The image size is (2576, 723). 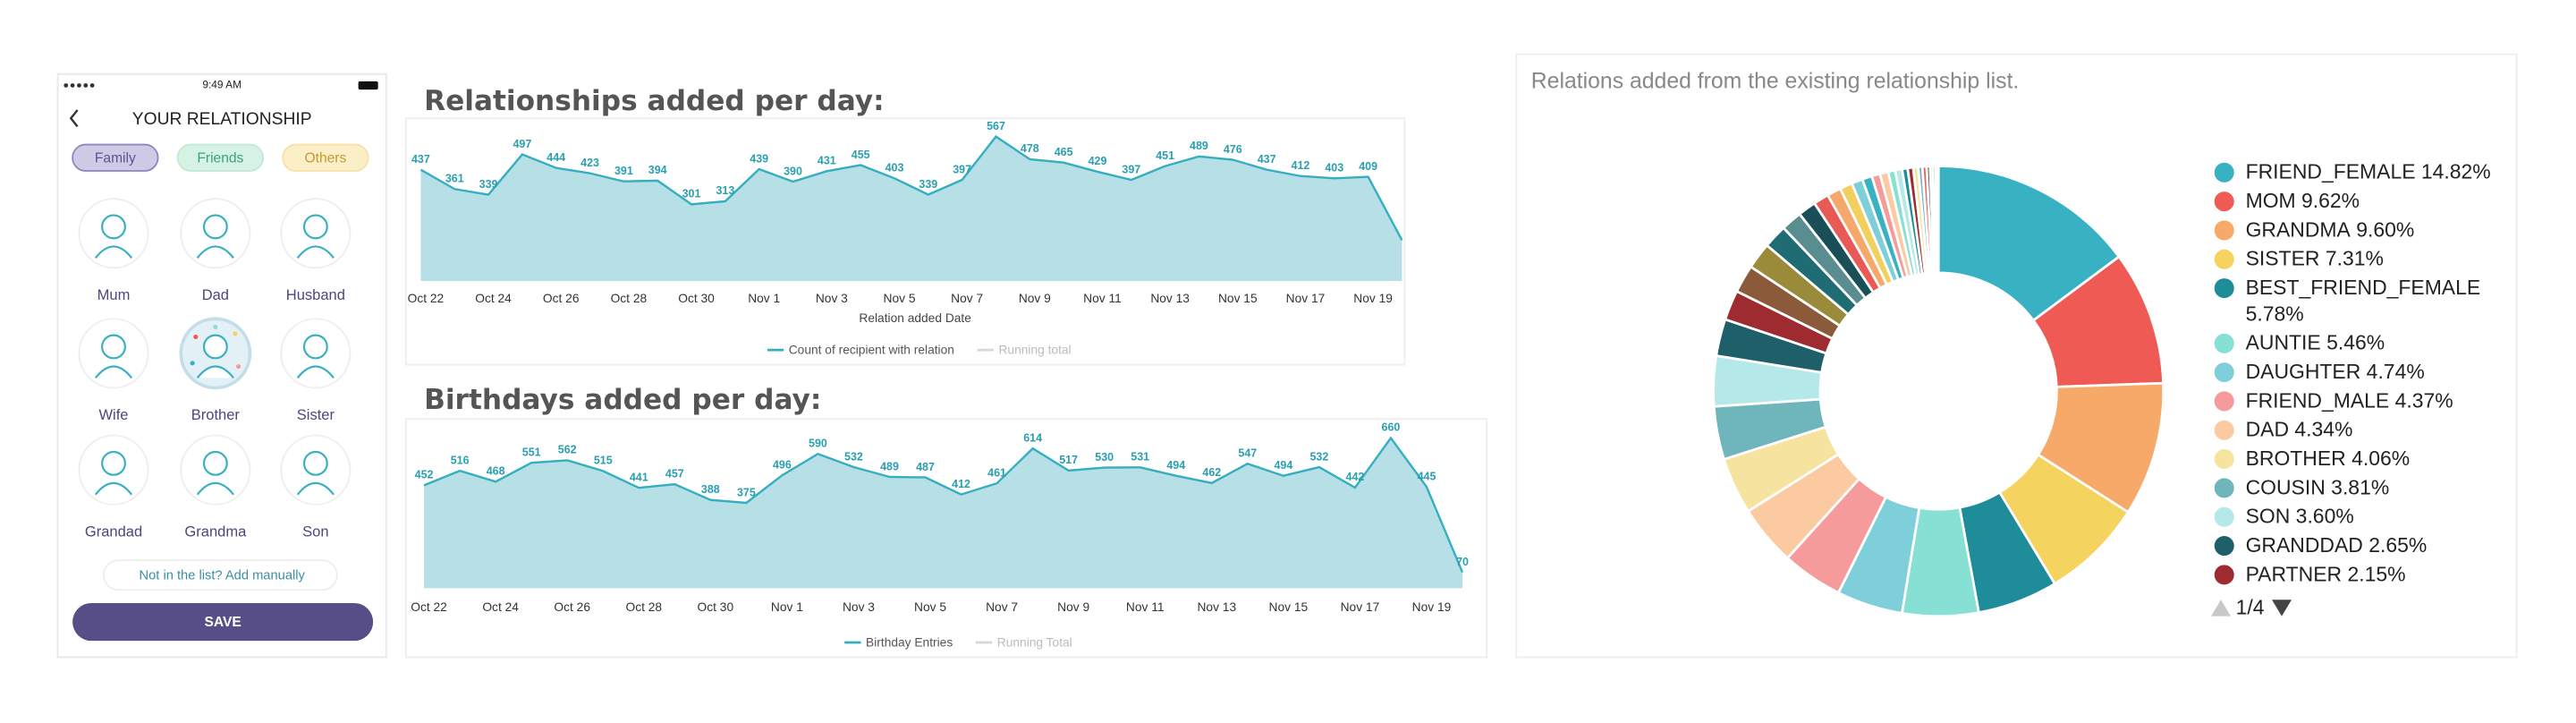 I want to click on legend-label: FRIEND_FEMALE 14.82%, so click(x=2368, y=172).